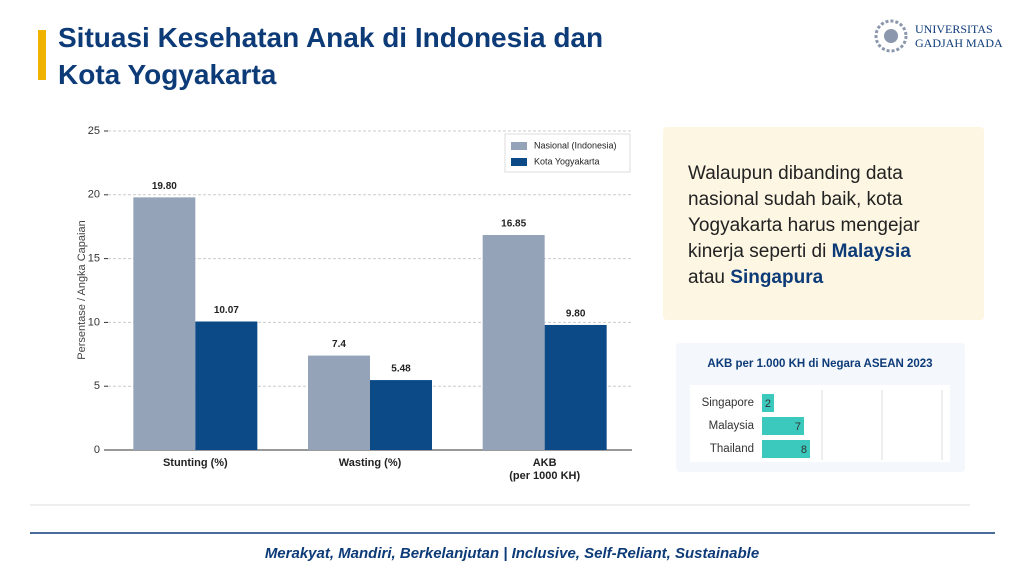 This screenshot has width=1024, height=576. What do you see at coordinates (94, 195) in the screenshot?
I see `y-tick-label: 20` at bounding box center [94, 195].